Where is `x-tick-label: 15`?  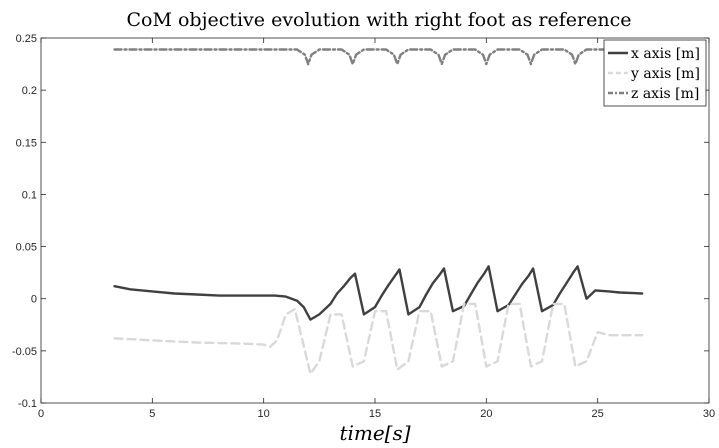
x-tick-label: 15 is located at coordinates (375, 414).